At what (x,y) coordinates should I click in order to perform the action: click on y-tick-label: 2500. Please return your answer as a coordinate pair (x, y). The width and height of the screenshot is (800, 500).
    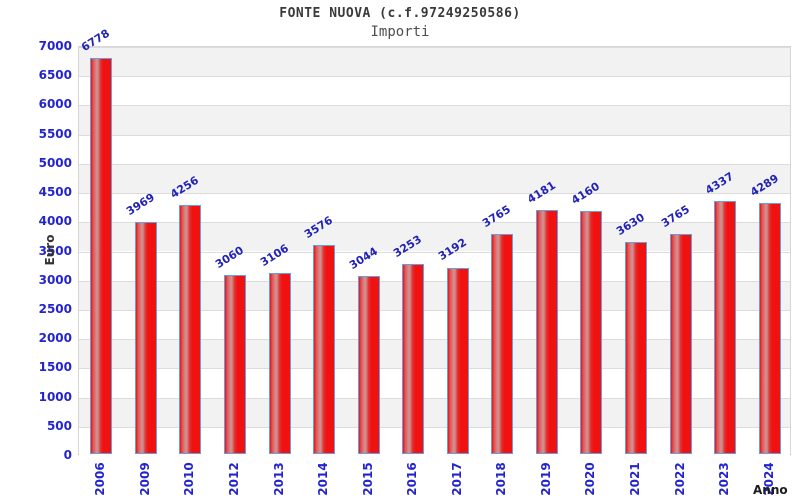
    Looking at the image, I should click on (55, 308).